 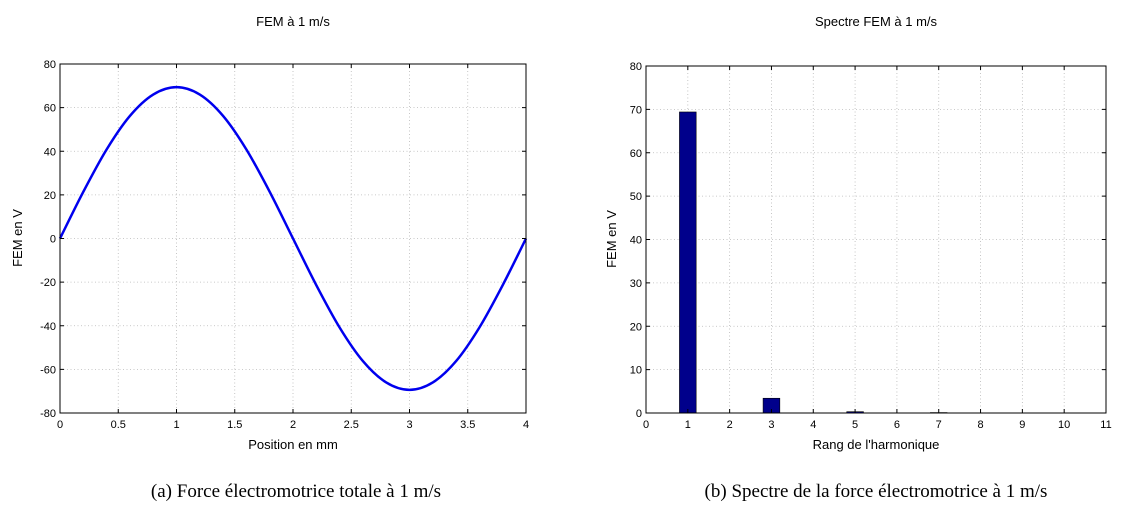 What do you see at coordinates (118, 425) in the screenshot?
I see `x-tick-label: 0.5` at bounding box center [118, 425].